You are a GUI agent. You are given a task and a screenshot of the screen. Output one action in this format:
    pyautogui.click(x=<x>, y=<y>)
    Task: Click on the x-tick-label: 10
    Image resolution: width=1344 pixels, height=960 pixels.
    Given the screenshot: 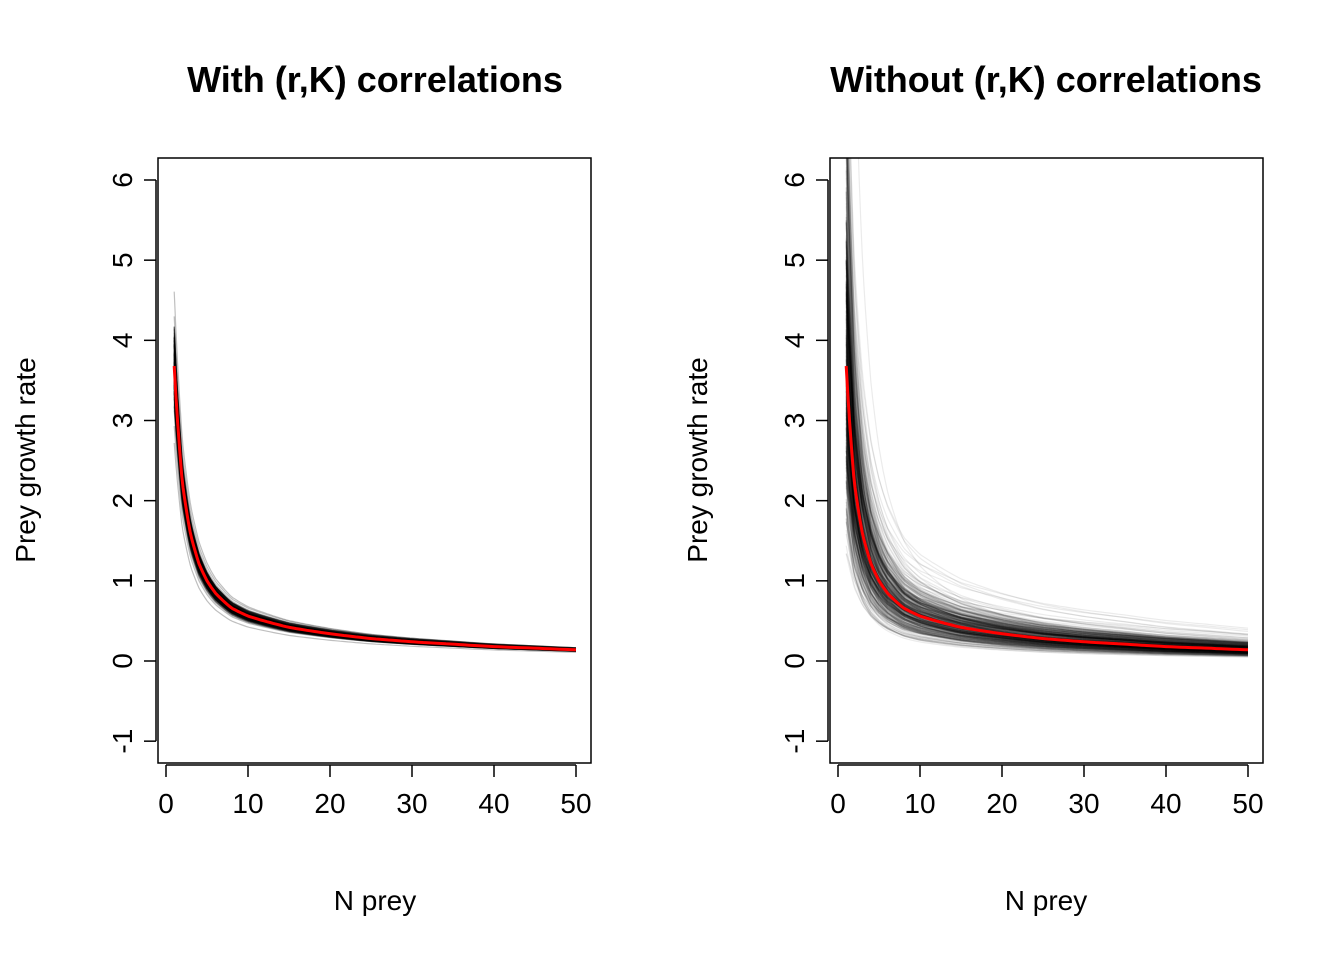 What is the action you would take?
    pyautogui.click(x=247, y=803)
    